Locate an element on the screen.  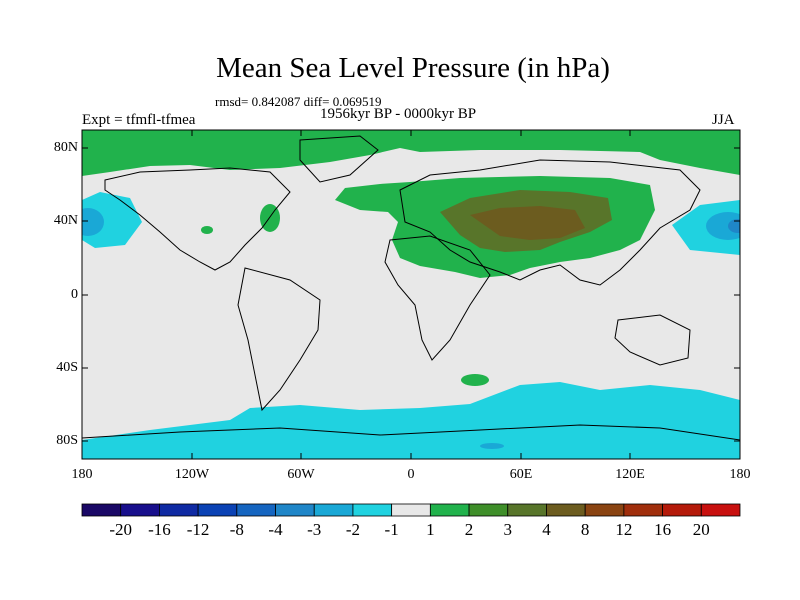
southern-ocean-core is located at coordinates (492, 446).